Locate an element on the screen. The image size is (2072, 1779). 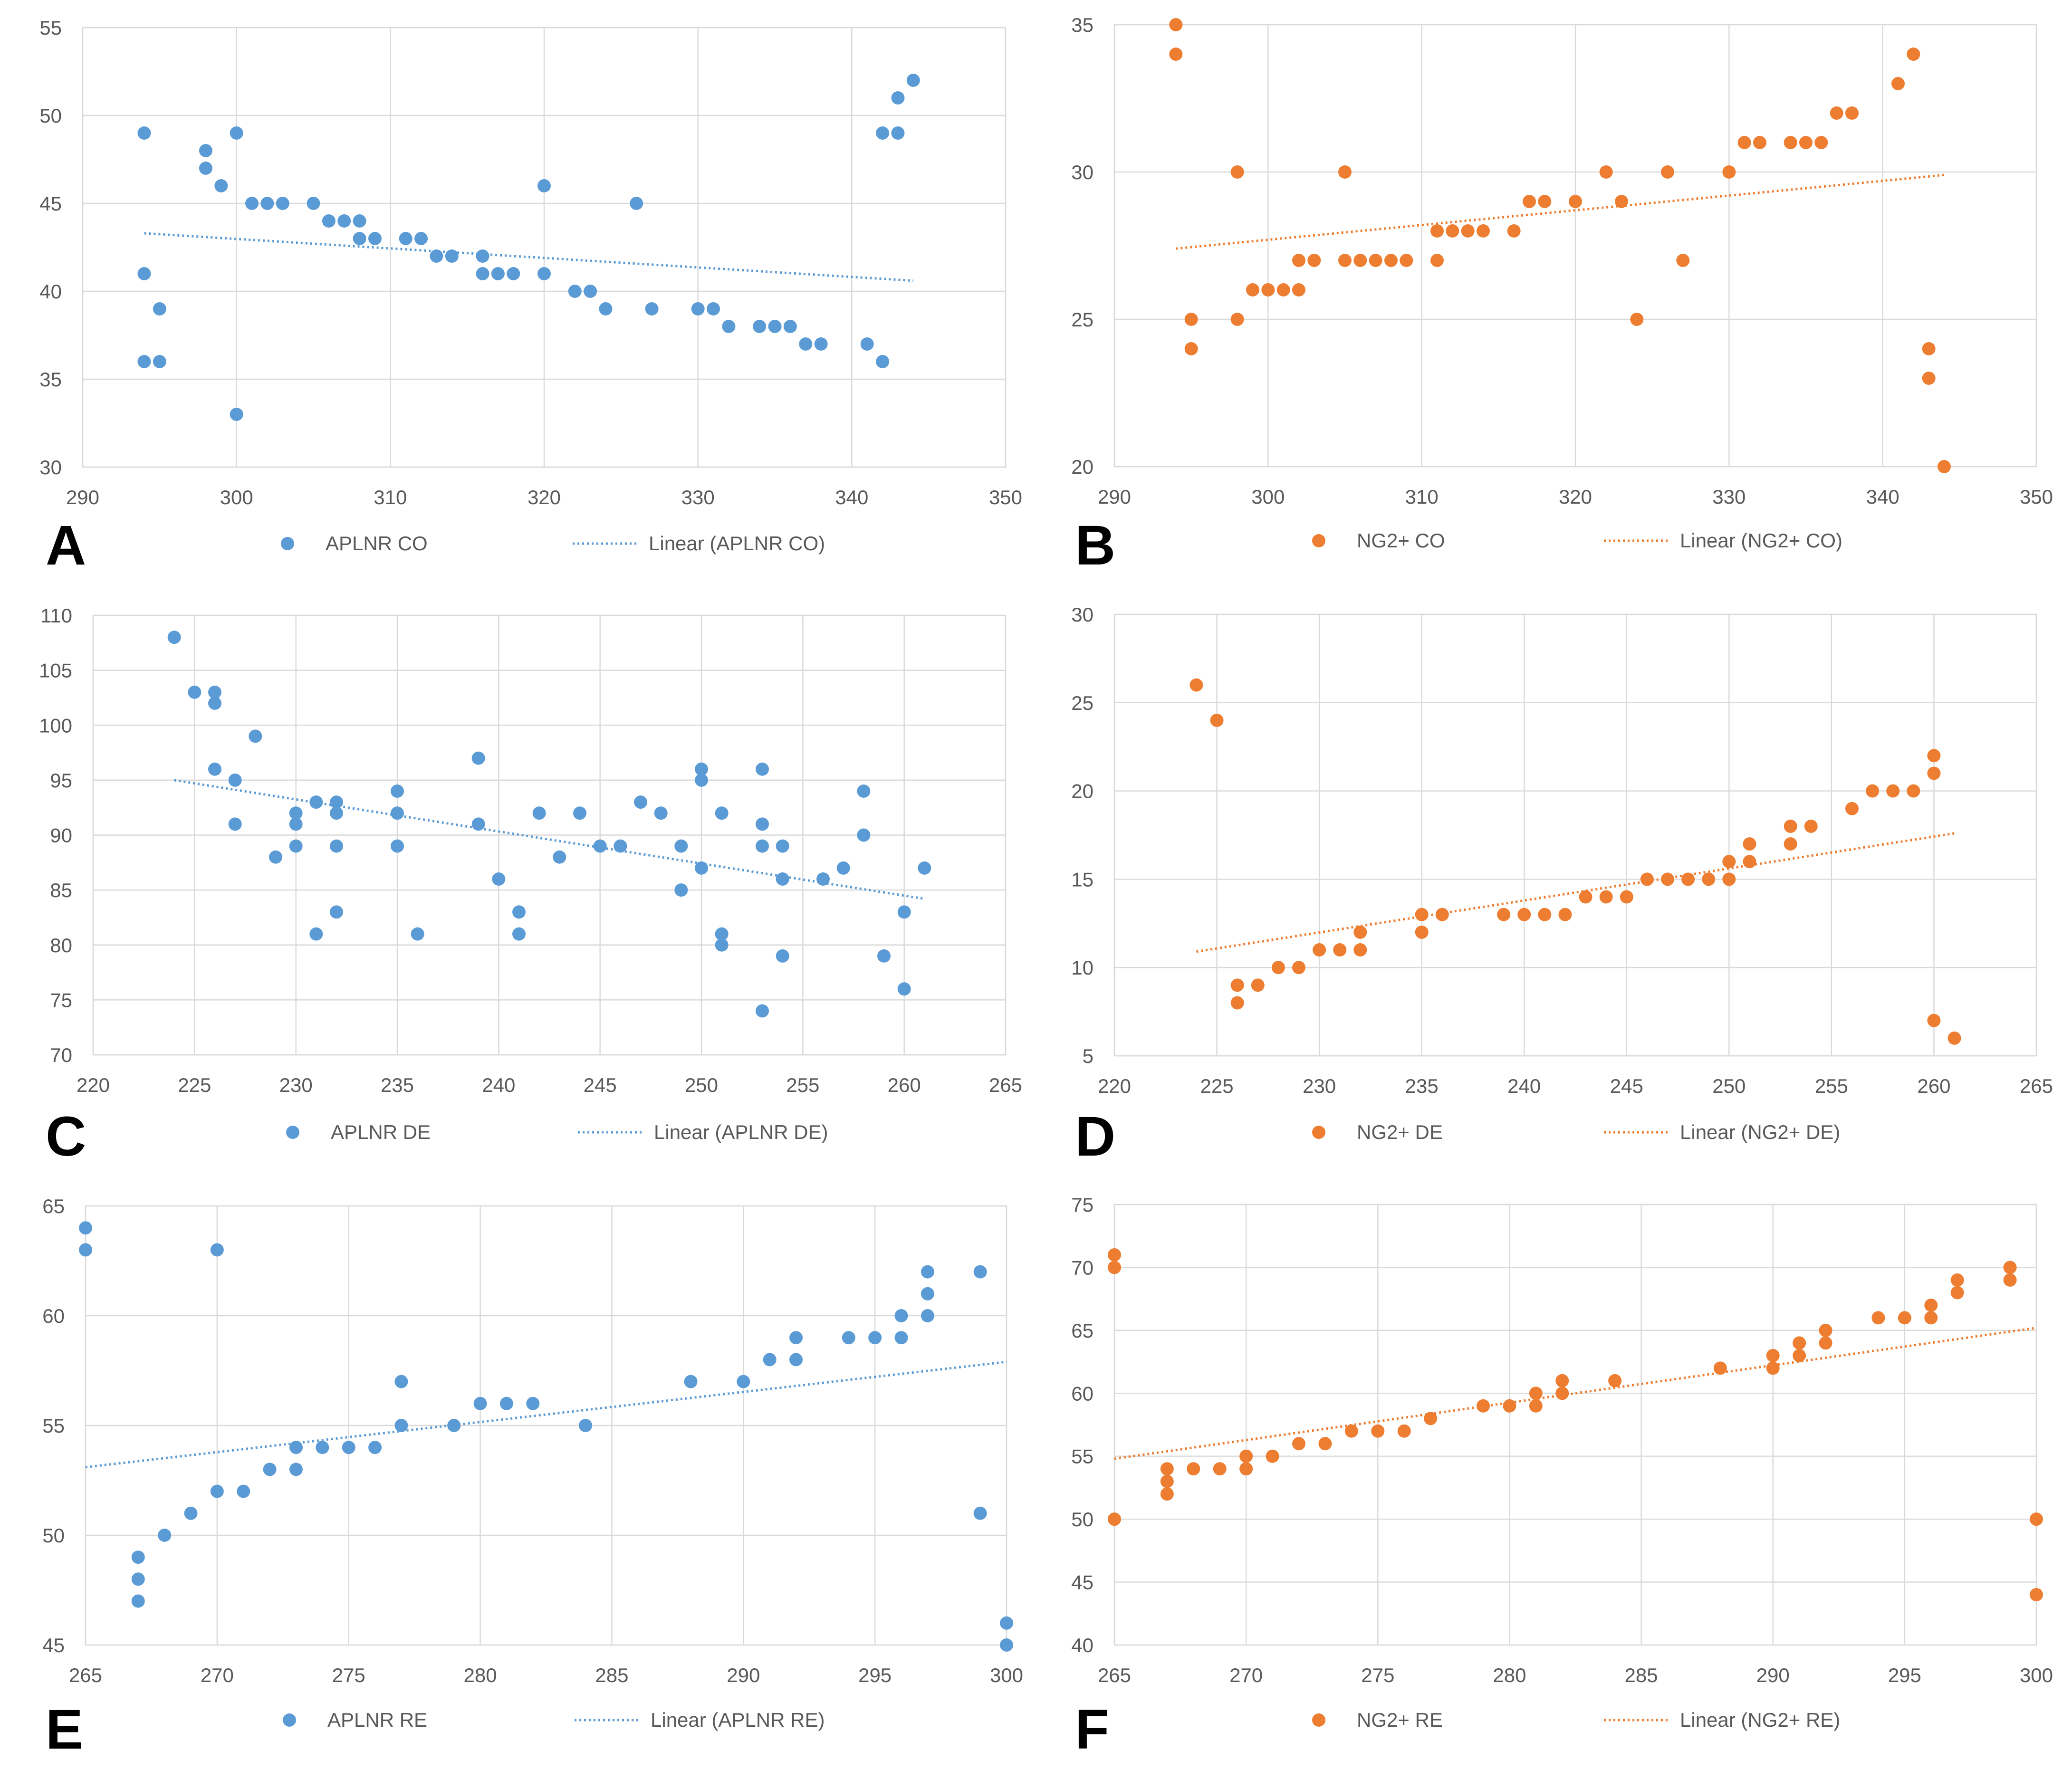
legend-label-series: NG2+ RE is located at coordinates (1400, 1720).